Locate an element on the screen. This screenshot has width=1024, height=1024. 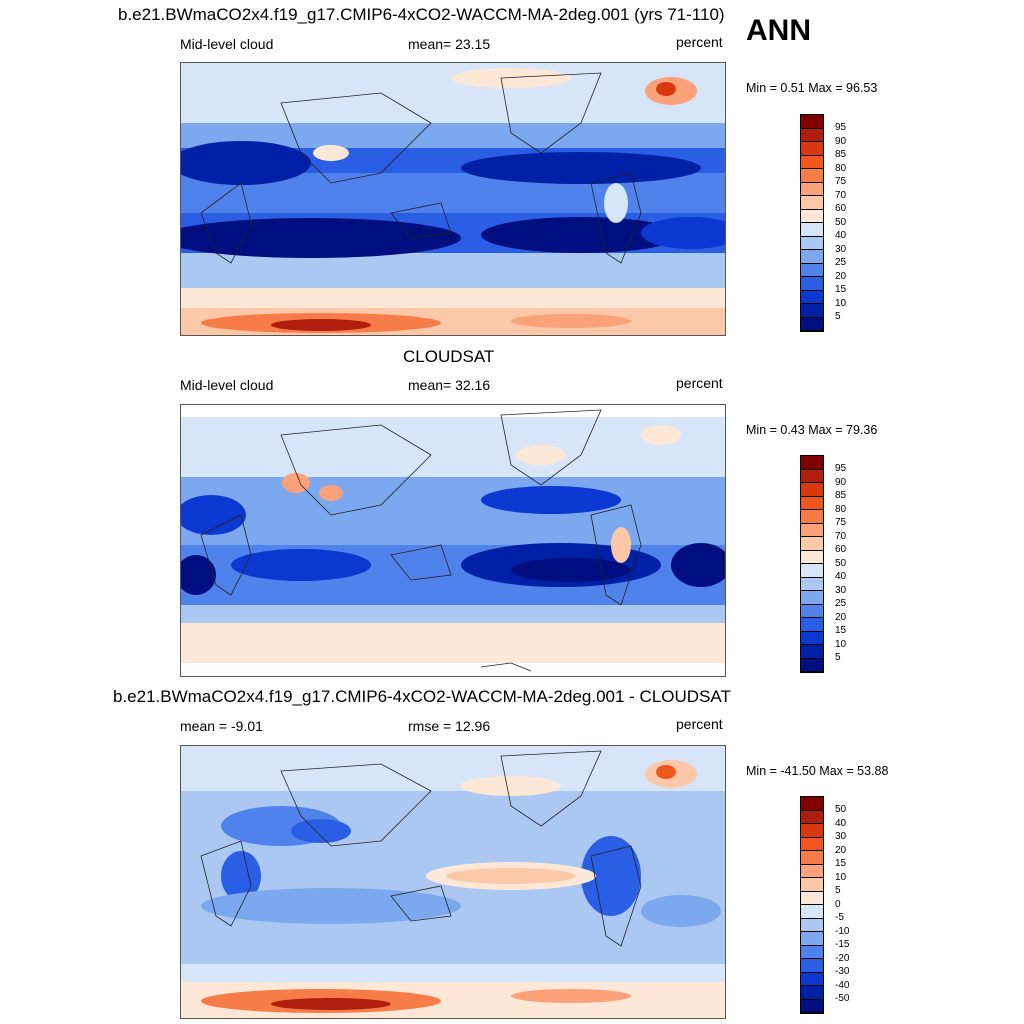
panel-3-map is located at coordinates (453, 882).